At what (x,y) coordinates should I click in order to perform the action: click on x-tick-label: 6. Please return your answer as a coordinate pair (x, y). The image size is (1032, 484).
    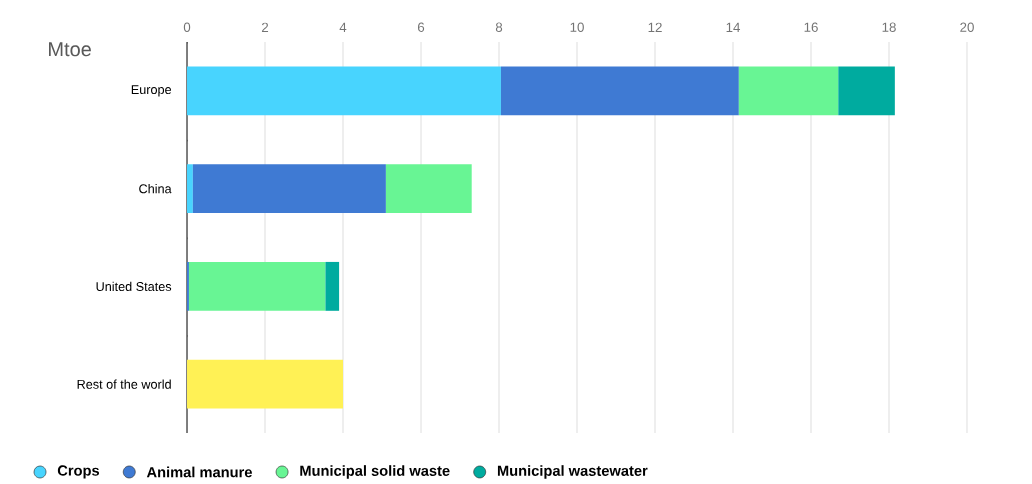
    Looking at the image, I should click on (421, 27).